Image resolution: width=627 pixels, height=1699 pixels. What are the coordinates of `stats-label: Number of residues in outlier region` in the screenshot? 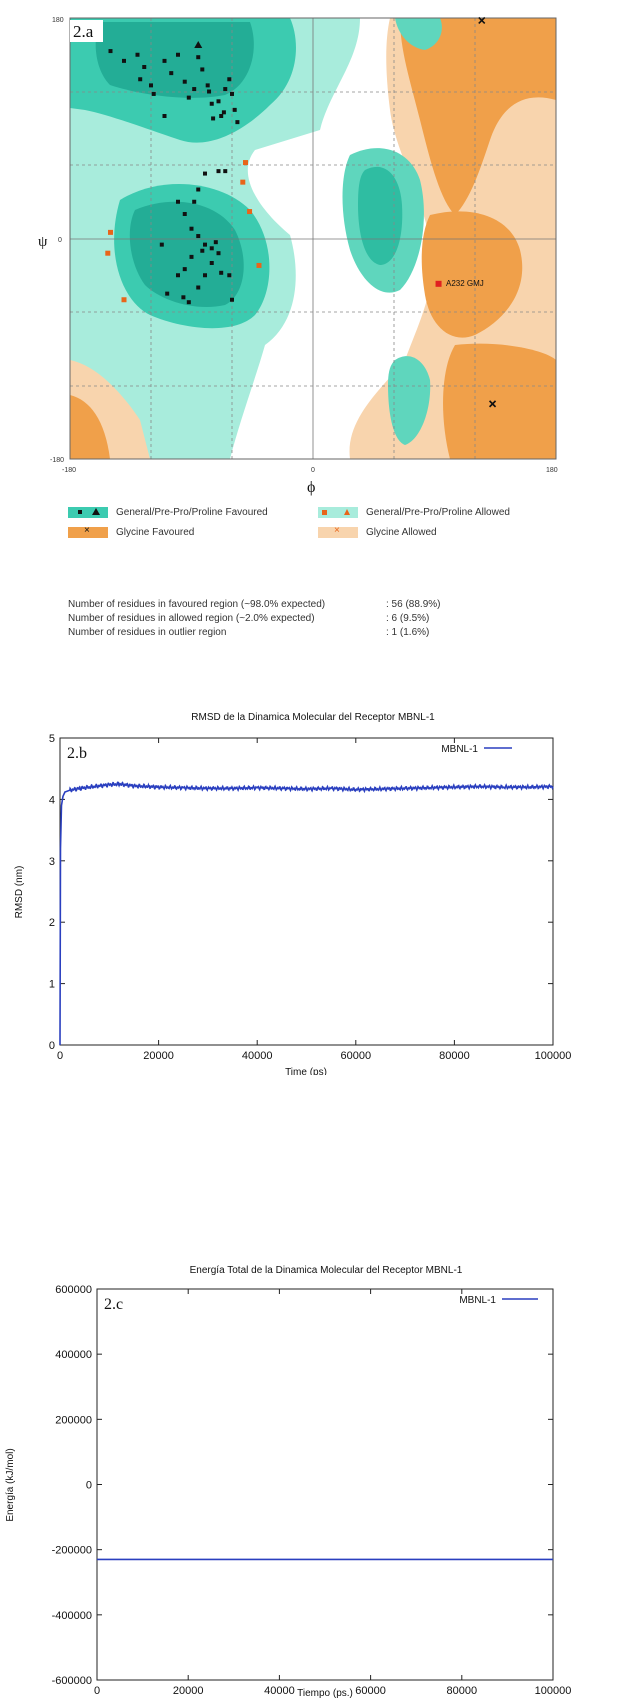 It's located at (147, 632).